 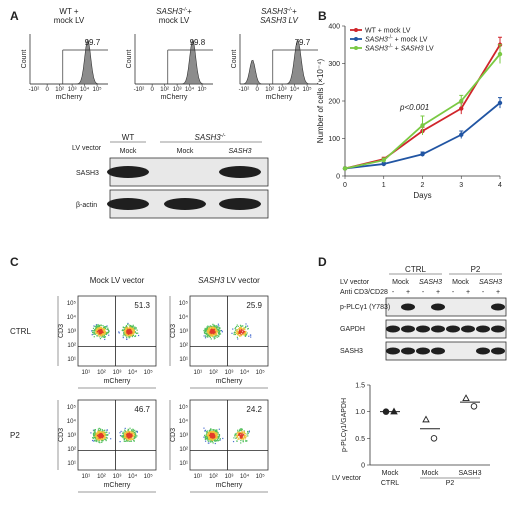 I want to click on d-y-tick-label: 1.0, so click(x=360, y=412).